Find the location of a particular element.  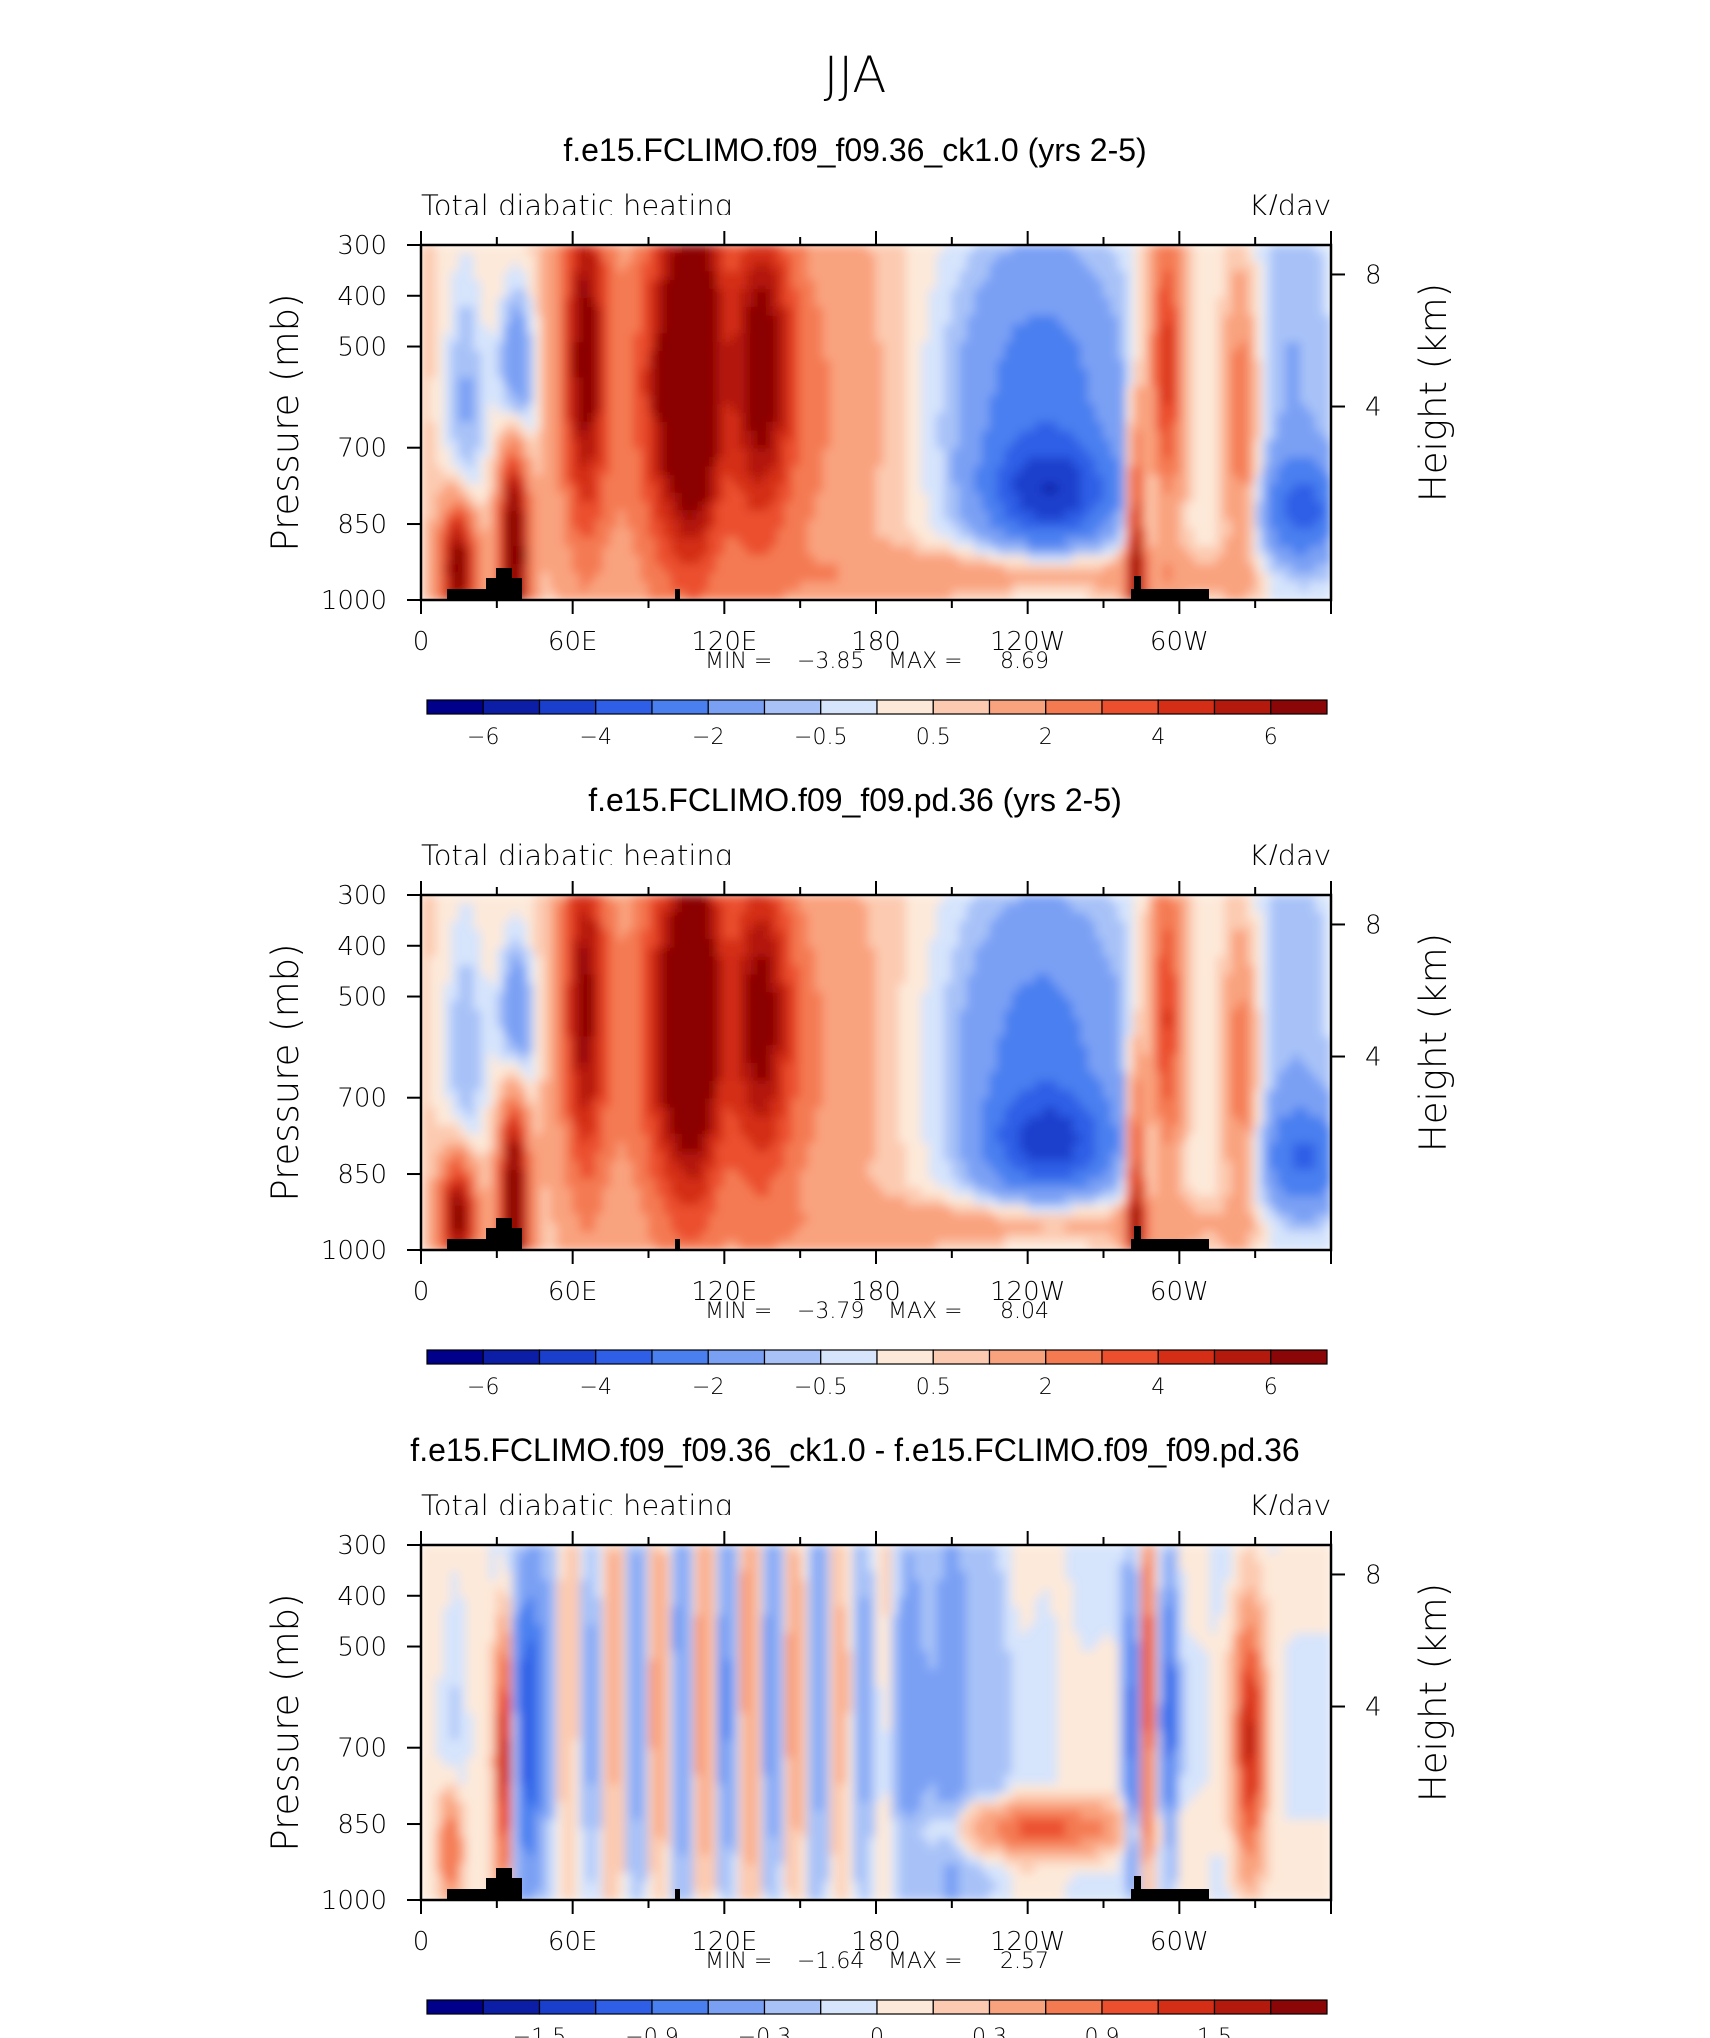

colorbar-label: −4 is located at coordinates (596, 737).